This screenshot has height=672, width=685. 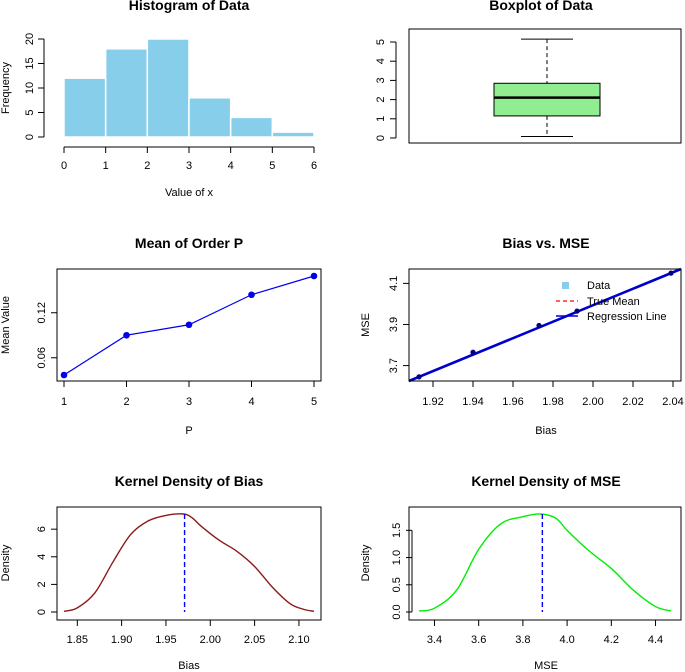 What do you see at coordinates (397, 611) in the screenshot?
I see `kd-mse-y-tick-label: 0.0` at bounding box center [397, 611].